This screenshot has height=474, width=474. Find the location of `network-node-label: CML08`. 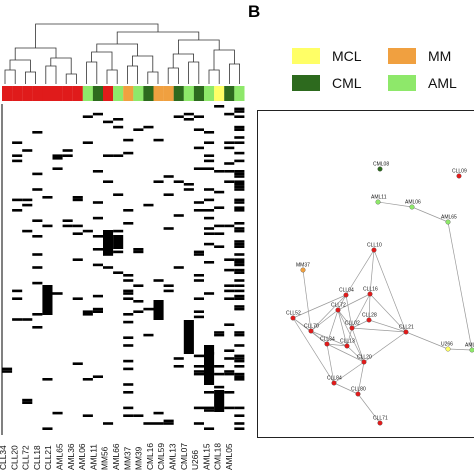

network-node-label: CML08 is located at coordinates (381, 165).